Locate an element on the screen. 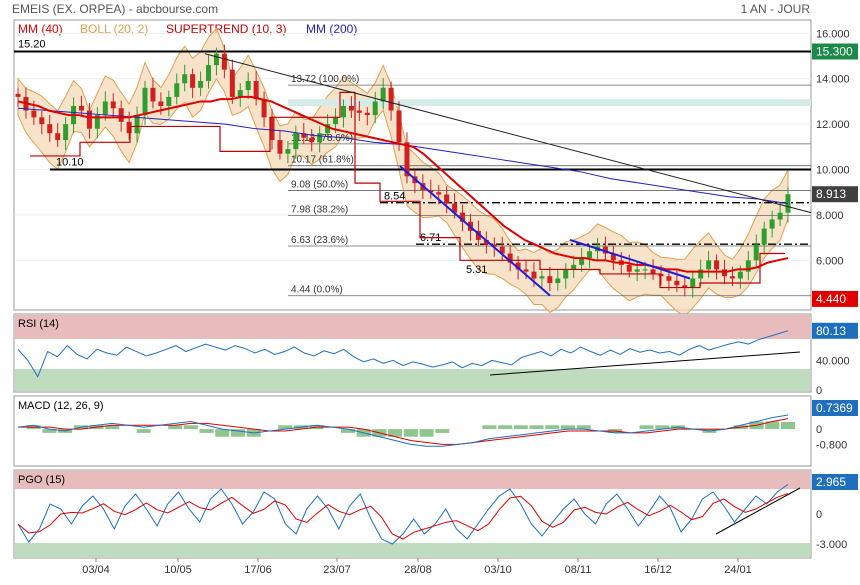 Image resolution: width=860 pixels, height=585 pixels. macd-y-tick-0: 0 is located at coordinates (819, 430).